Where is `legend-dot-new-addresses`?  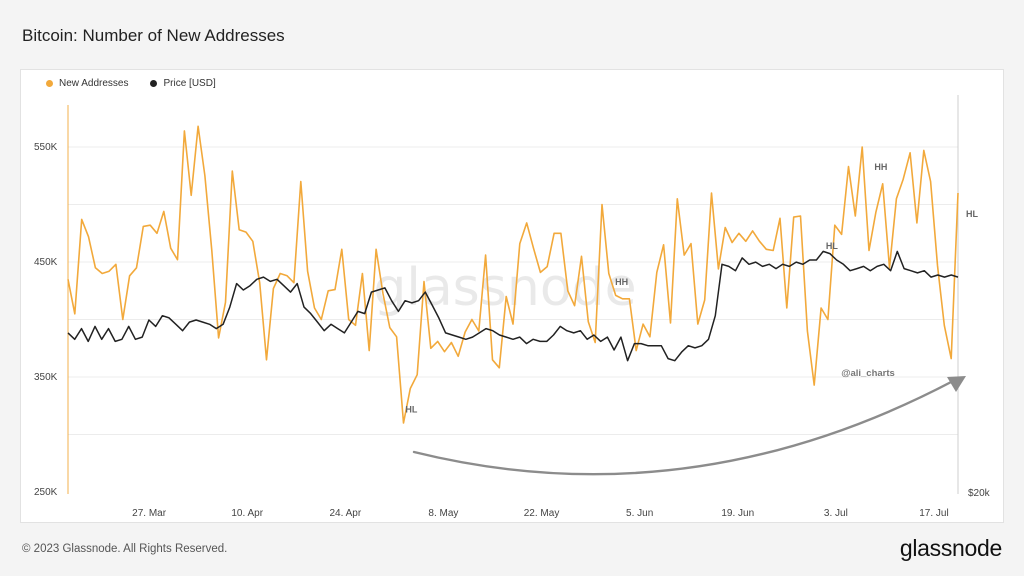 legend-dot-new-addresses is located at coordinates (49, 83).